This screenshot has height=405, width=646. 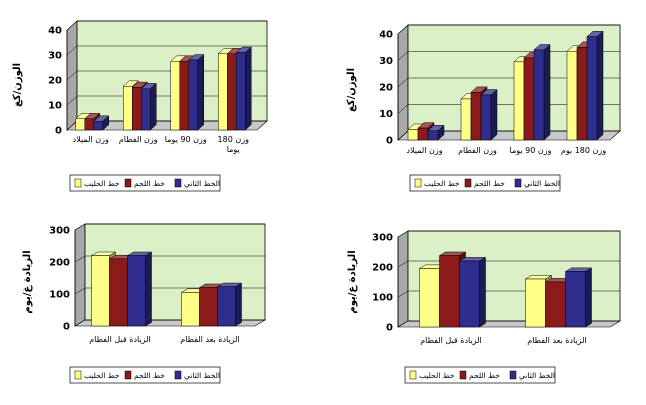 I want to click on y-tick-label: 40, so click(x=386, y=35).